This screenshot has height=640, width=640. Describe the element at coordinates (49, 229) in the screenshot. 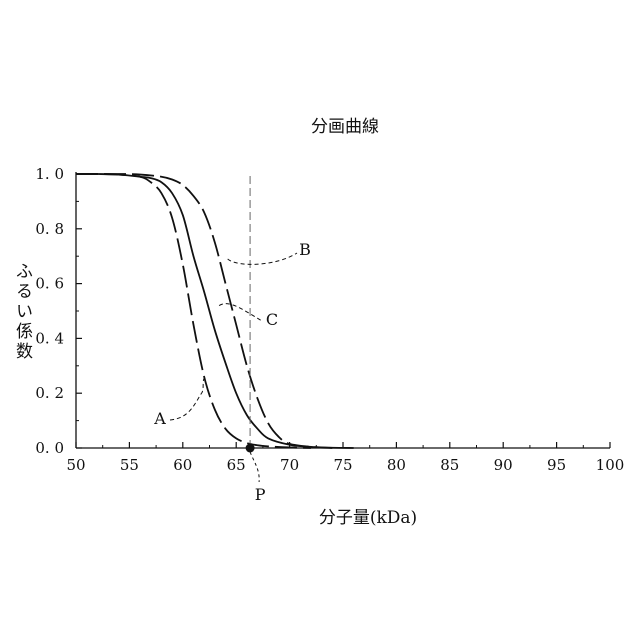

I see `y-tick-label: 0. 8` at that location.